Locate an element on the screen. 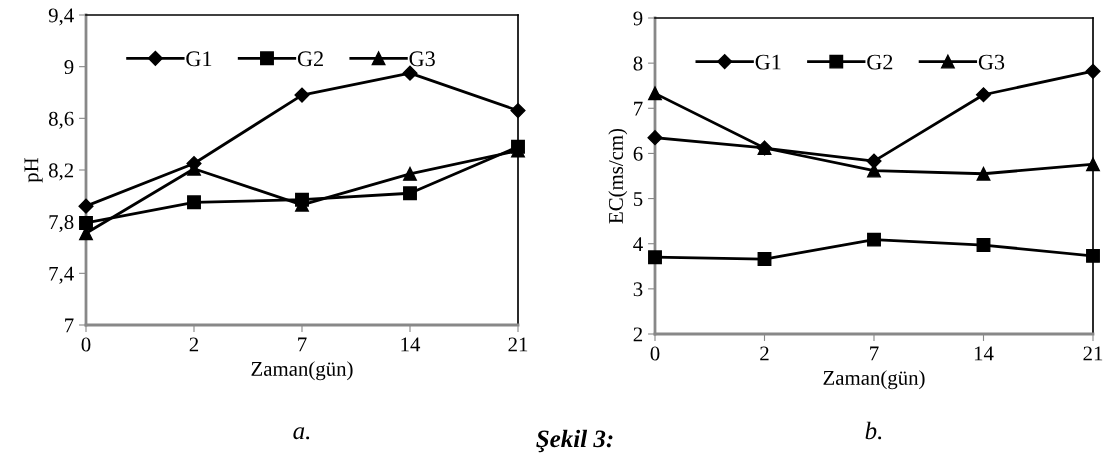 The width and height of the screenshot is (1105, 455). text: a. is located at coordinates (301, 433).